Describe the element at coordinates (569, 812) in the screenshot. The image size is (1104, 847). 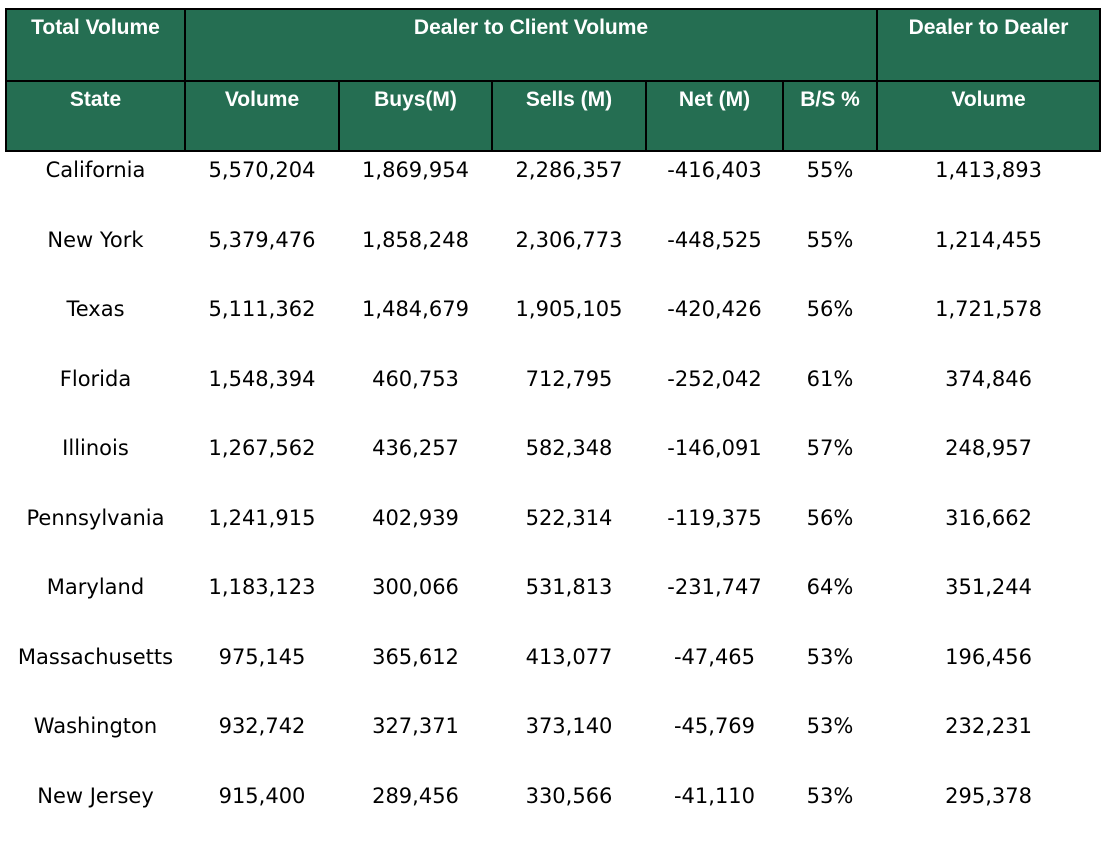
I see `cell-sells: 330,566` at that location.